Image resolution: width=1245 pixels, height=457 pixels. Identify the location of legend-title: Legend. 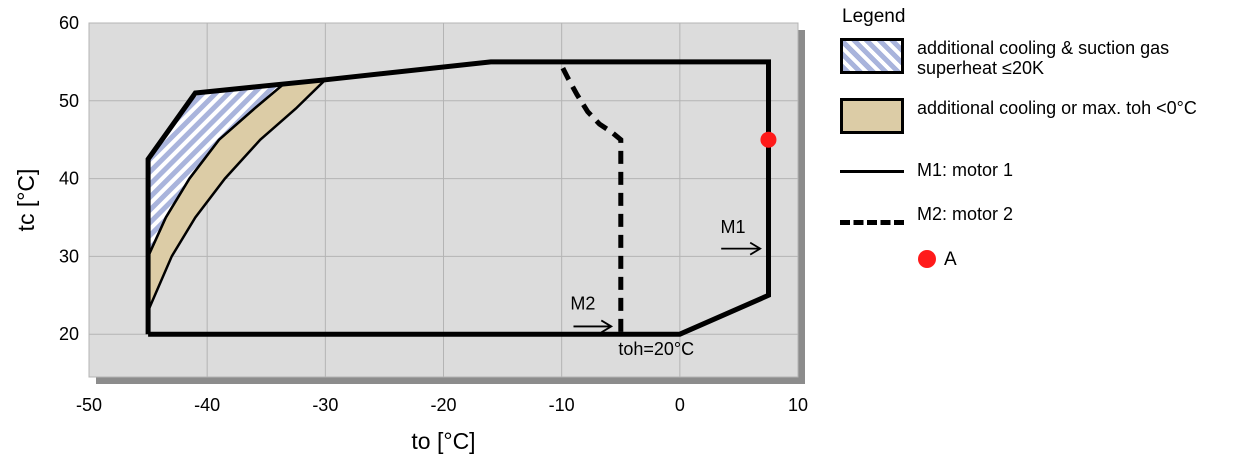
(874, 16).